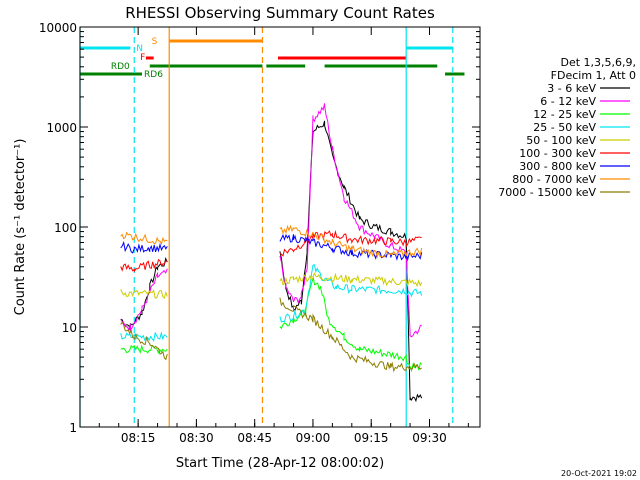  I want to click on legend-label-6: 300 - 800 keV, so click(557, 166).